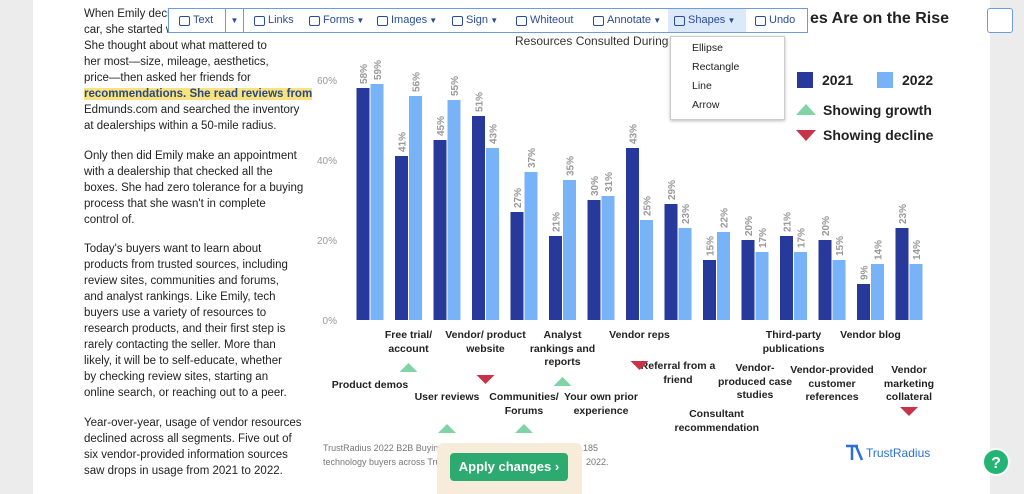 Image resolution: width=1024 pixels, height=494 pixels. Describe the element at coordinates (176, 62) in the screenshot. I see `text-line: her most—size, mileage, aesthetics,` at that location.